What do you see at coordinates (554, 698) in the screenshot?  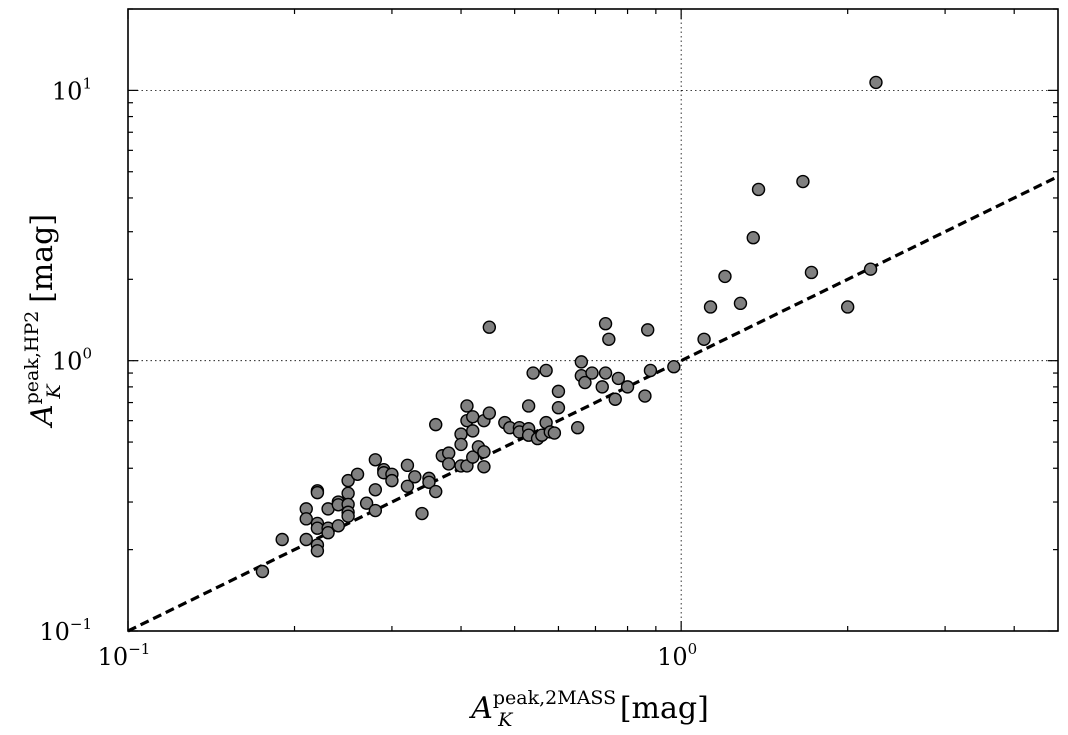 I see `x-axis-label-sup: peak,2MASS` at bounding box center [554, 698].